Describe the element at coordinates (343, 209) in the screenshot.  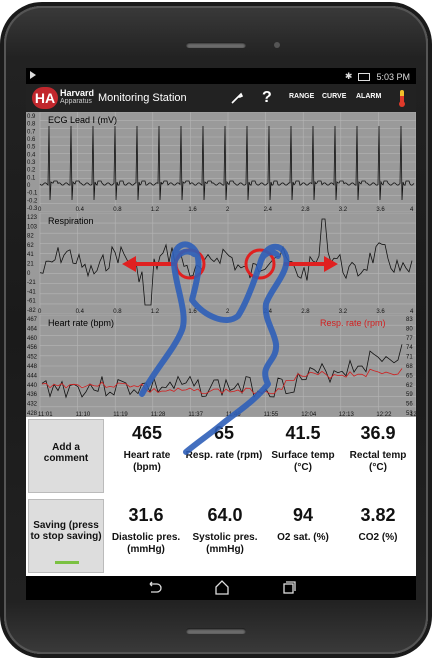
I see `tick-label: 3.2` at that location.